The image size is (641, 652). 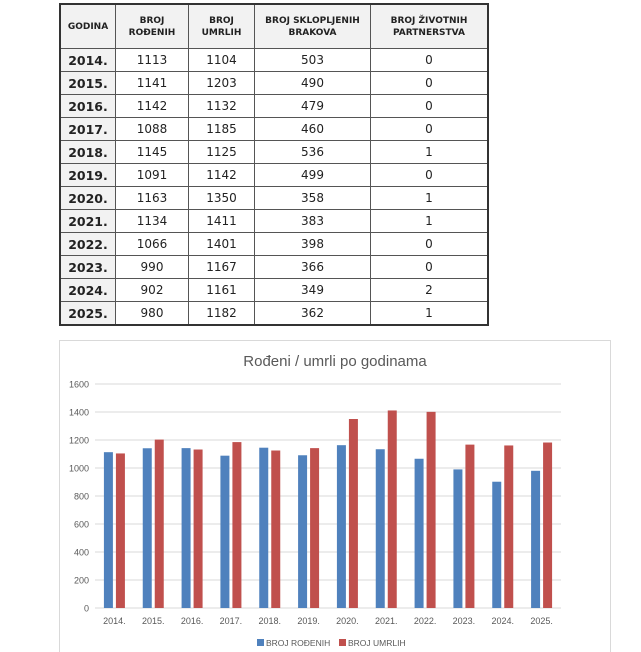 What do you see at coordinates (79, 469) in the screenshot?
I see `y-tick-label: 1000` at bounding box center [79, 469].